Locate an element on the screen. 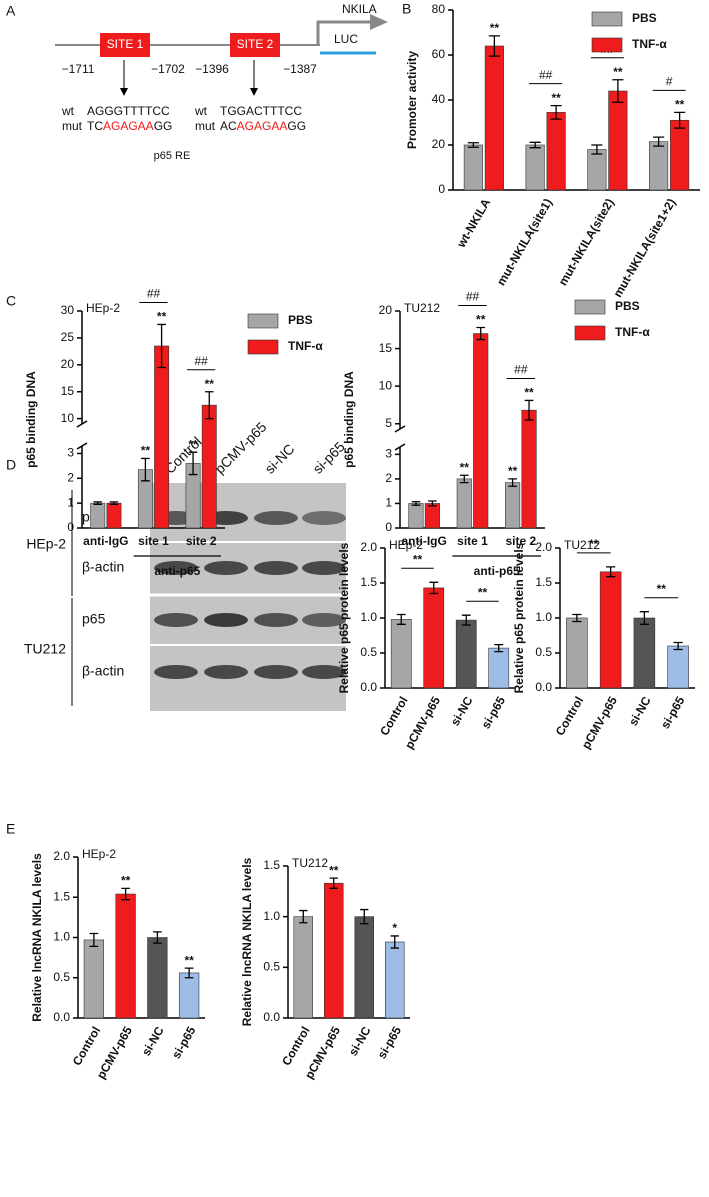 This screenshot has height=1197, width=709. legend-label: TNF-α is located at coordinates (649, 44).